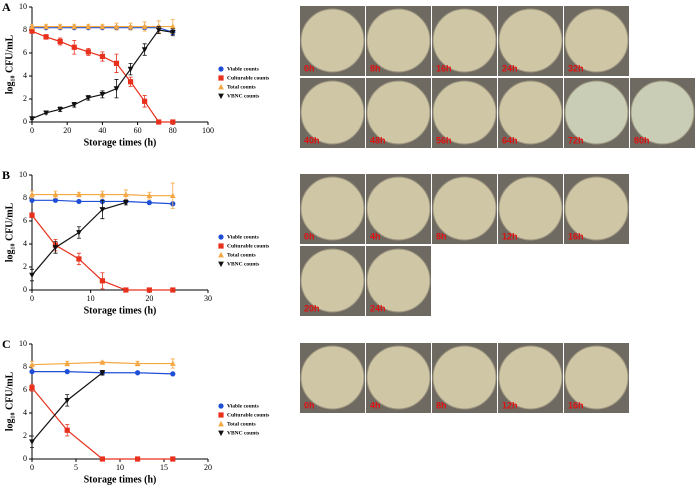  What do you see at coordinates (398, 41) in the screenshot?
I see `plate-photo: 8h` at bounding box center [398, 41].